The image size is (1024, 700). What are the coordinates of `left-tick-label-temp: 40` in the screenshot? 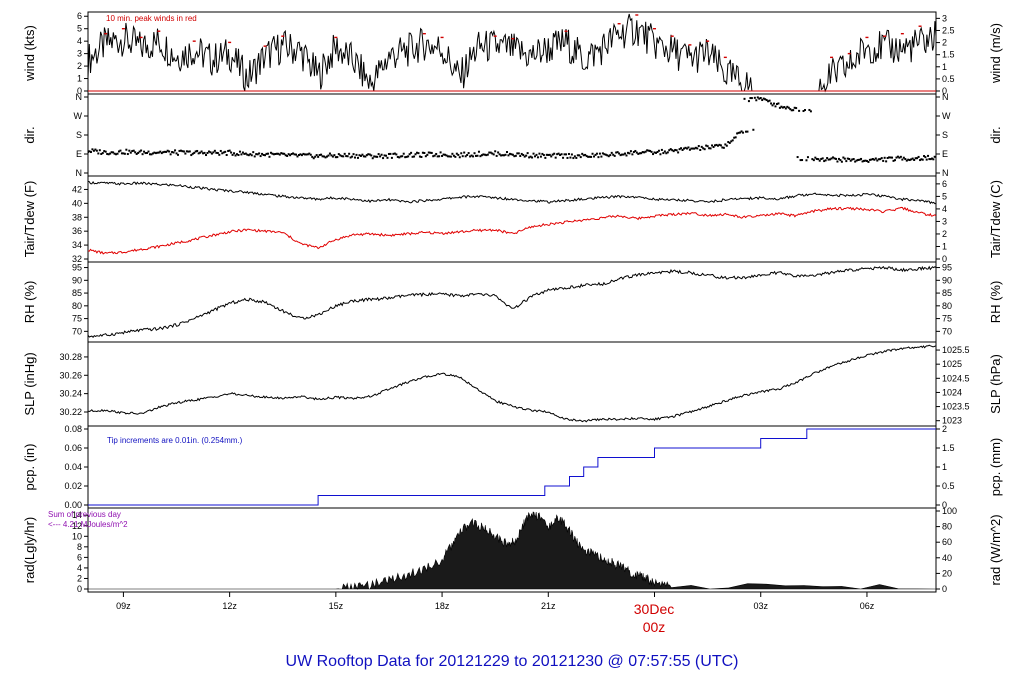 It's located at (77, 203).